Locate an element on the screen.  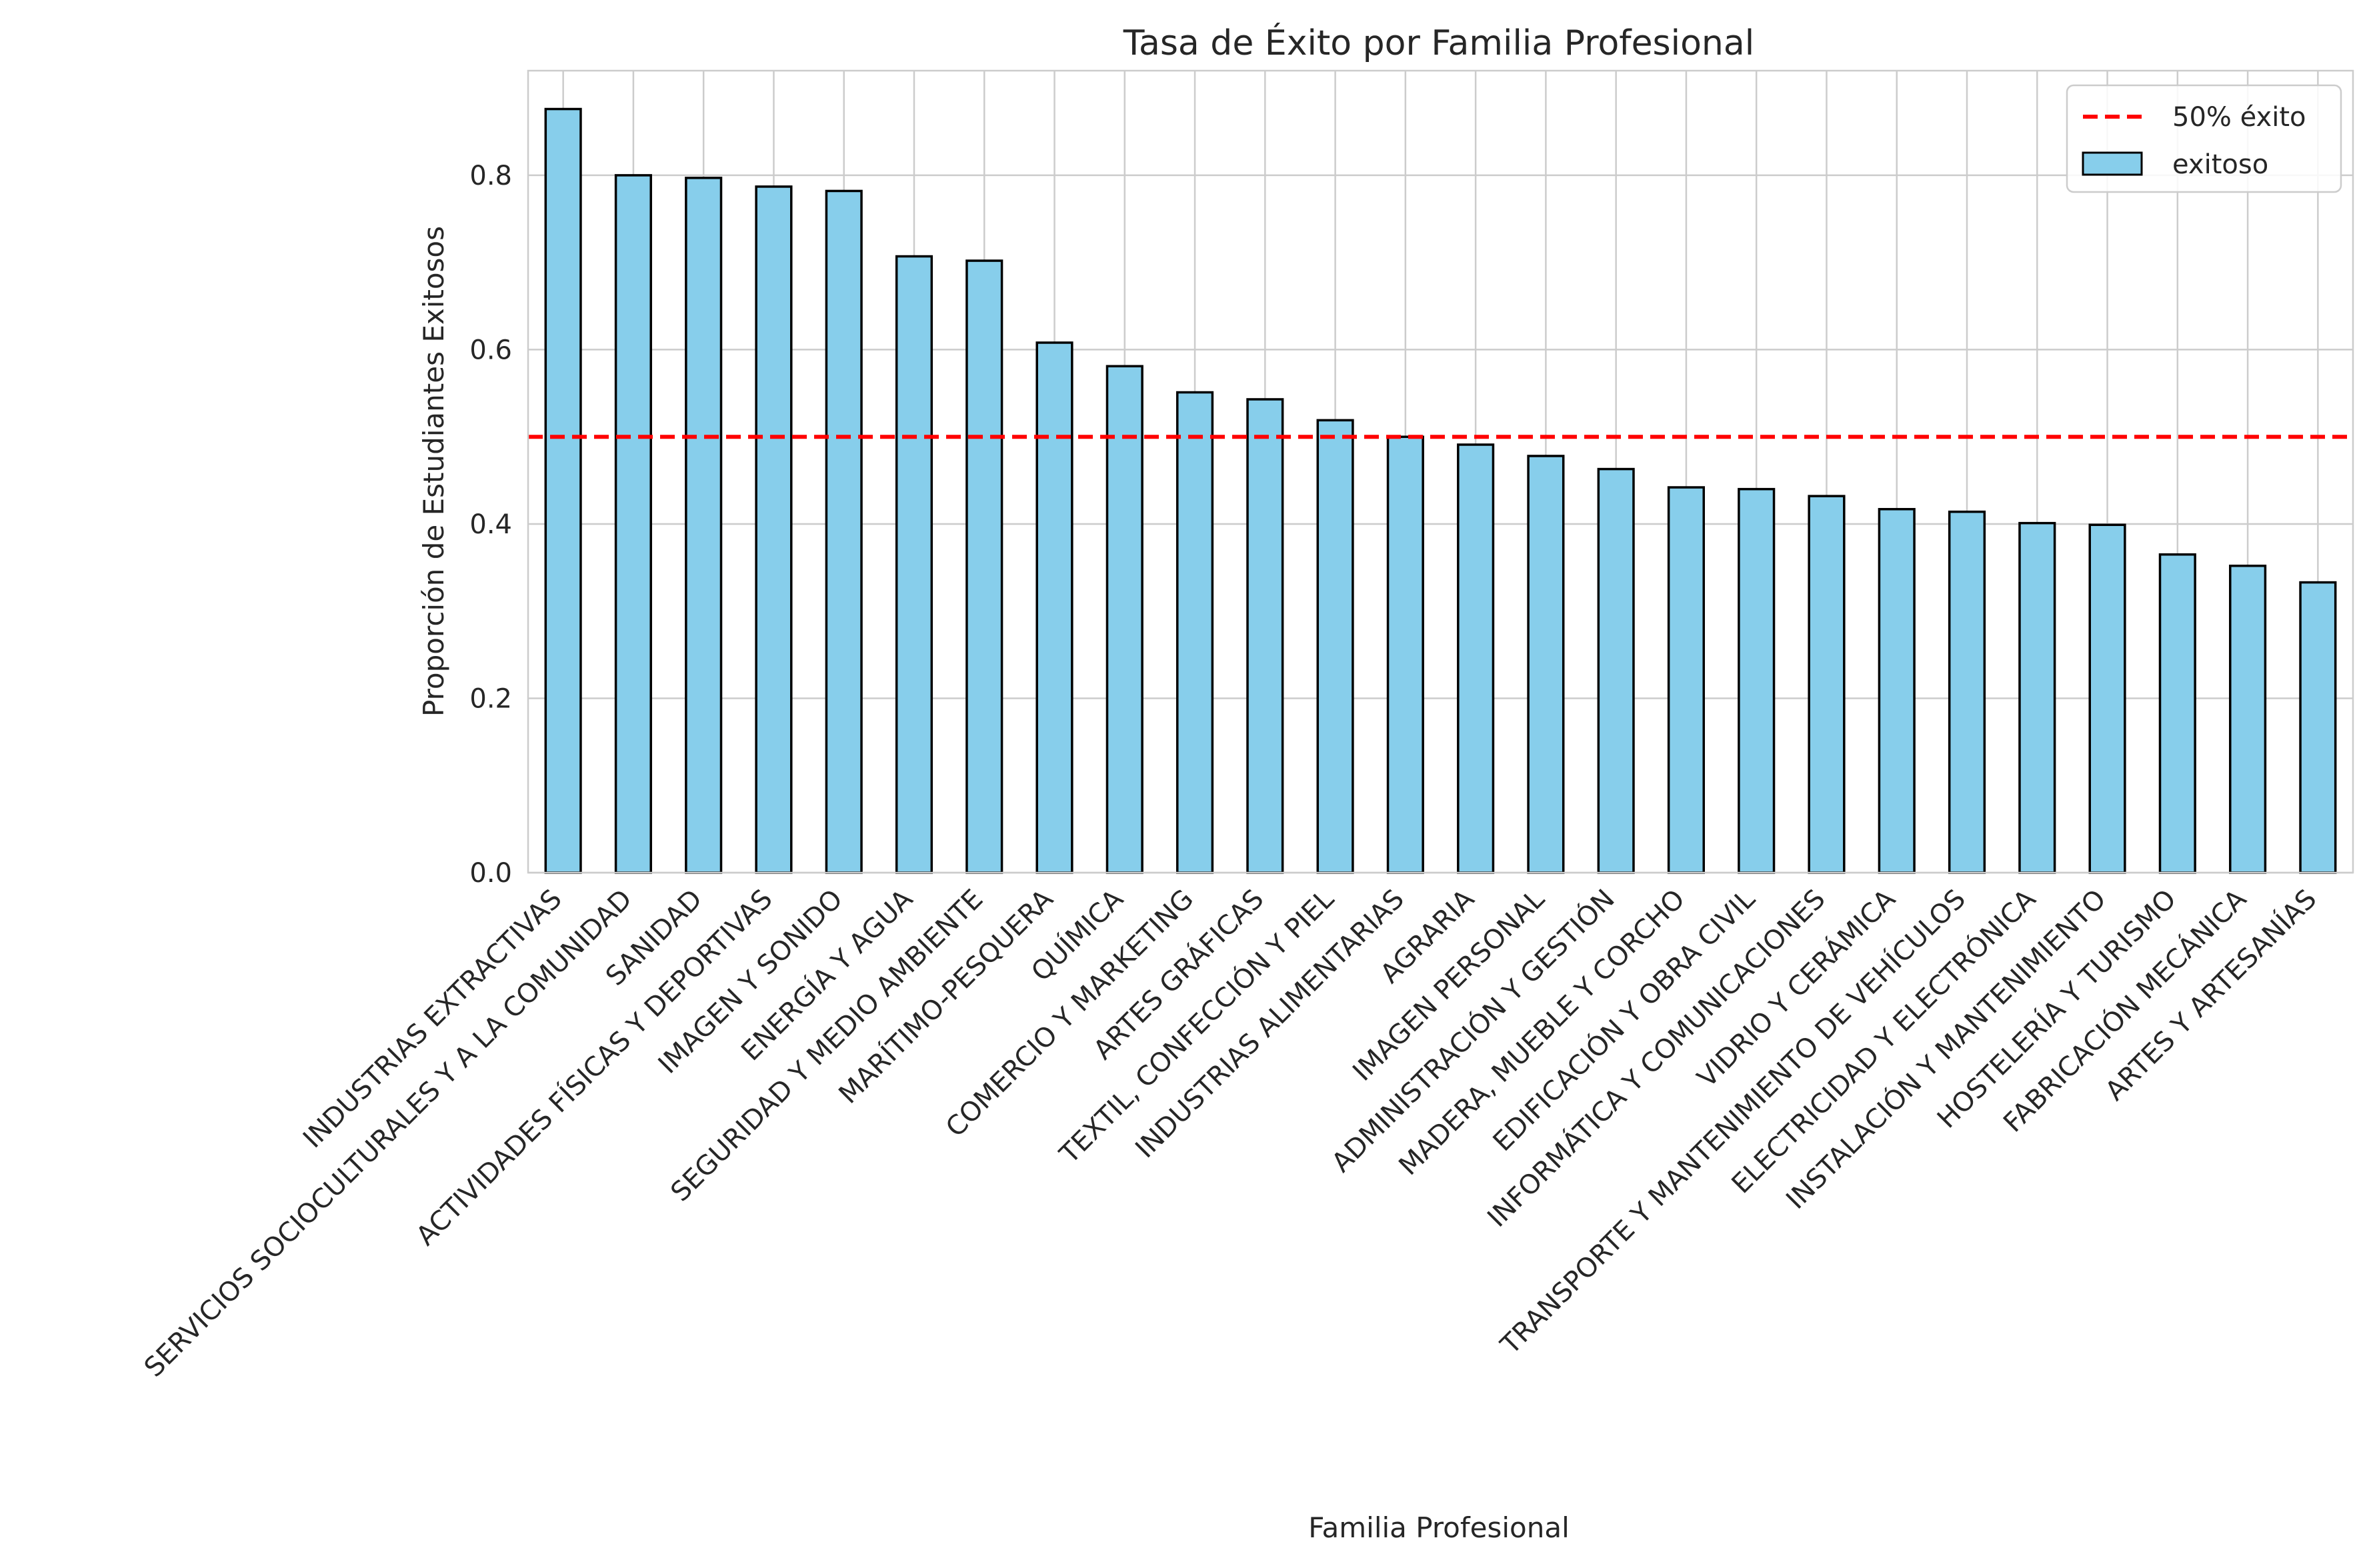
y-tick-label: 0.0 is located at coordinates (491, 873).